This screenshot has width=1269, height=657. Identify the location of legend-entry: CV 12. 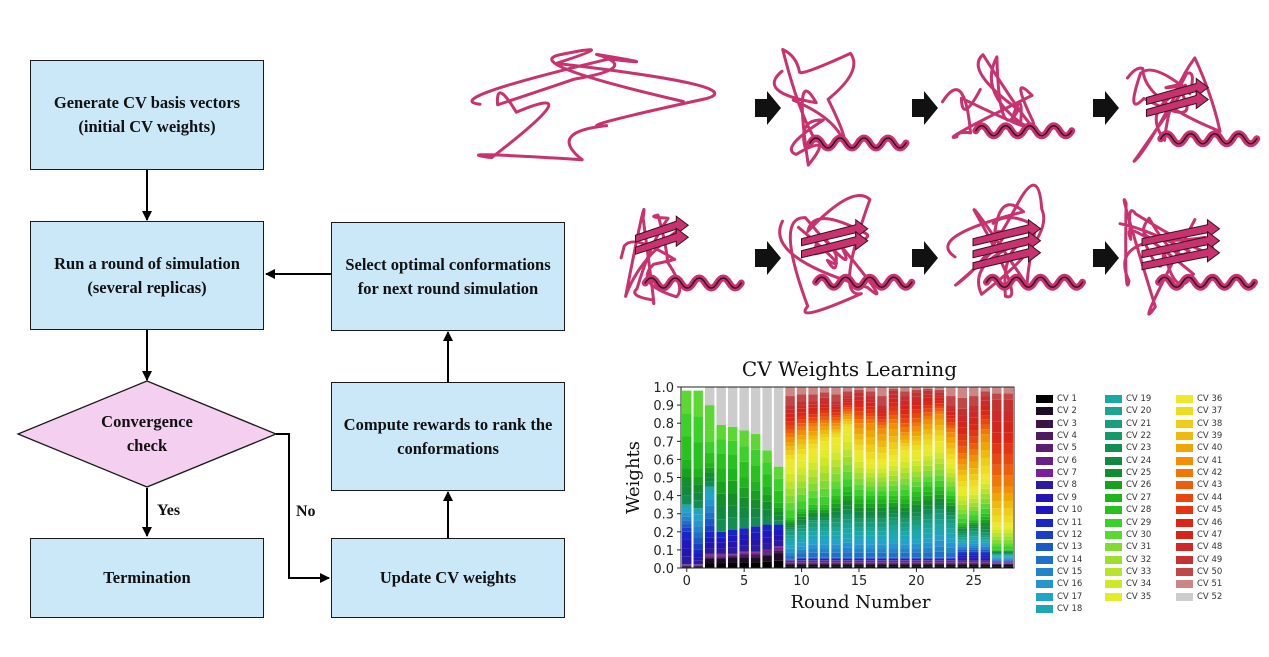
(1059, 535).